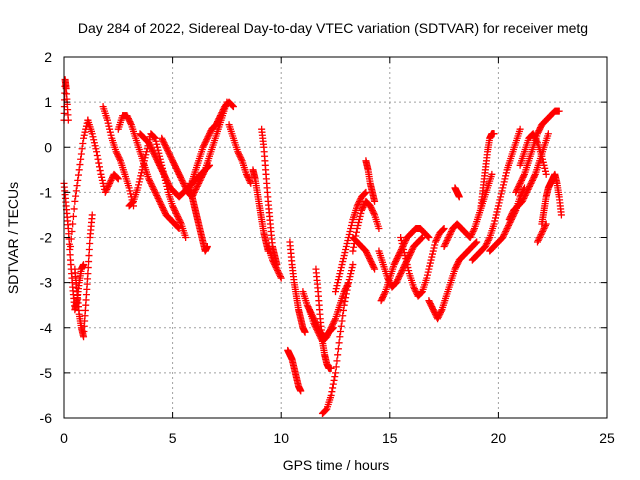  Describe the element at coordinates (46, 328) in the screenshot. I see `y-tick-label: -4` at that location.